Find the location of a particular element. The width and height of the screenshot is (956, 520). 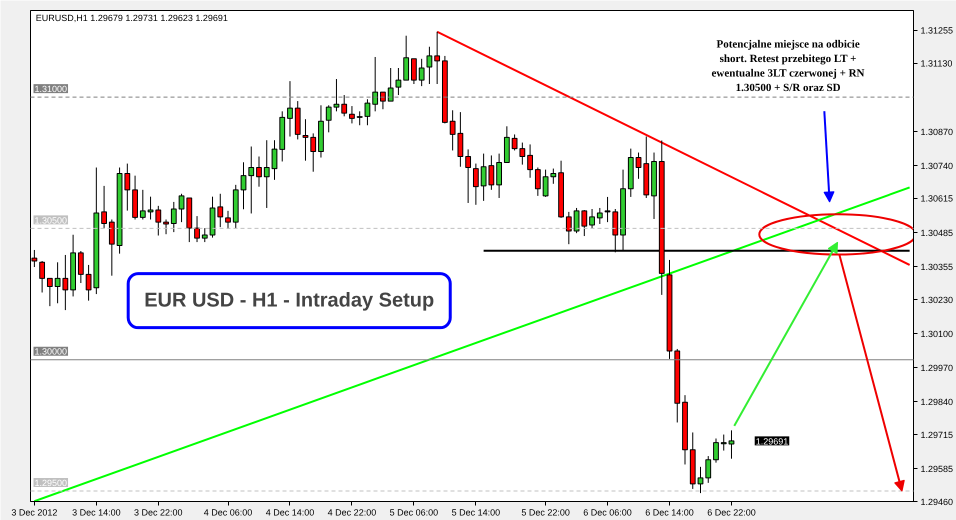

y-tick-label: 1.30485 is located at coordinates (937, 233).